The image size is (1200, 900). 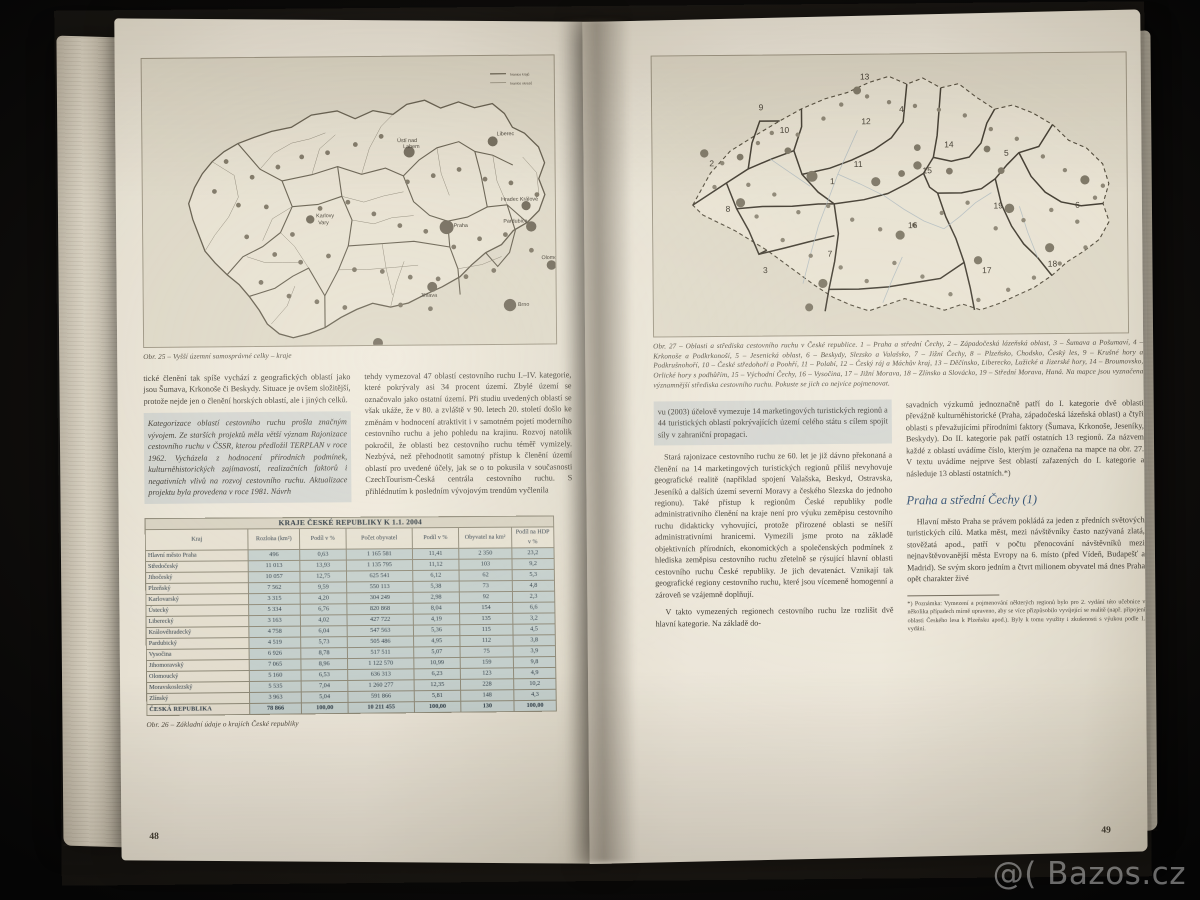 What do you see at coordinates (901, 109) in the screenshot?
I see `region-number: 4` at bounding box center [901, 109].